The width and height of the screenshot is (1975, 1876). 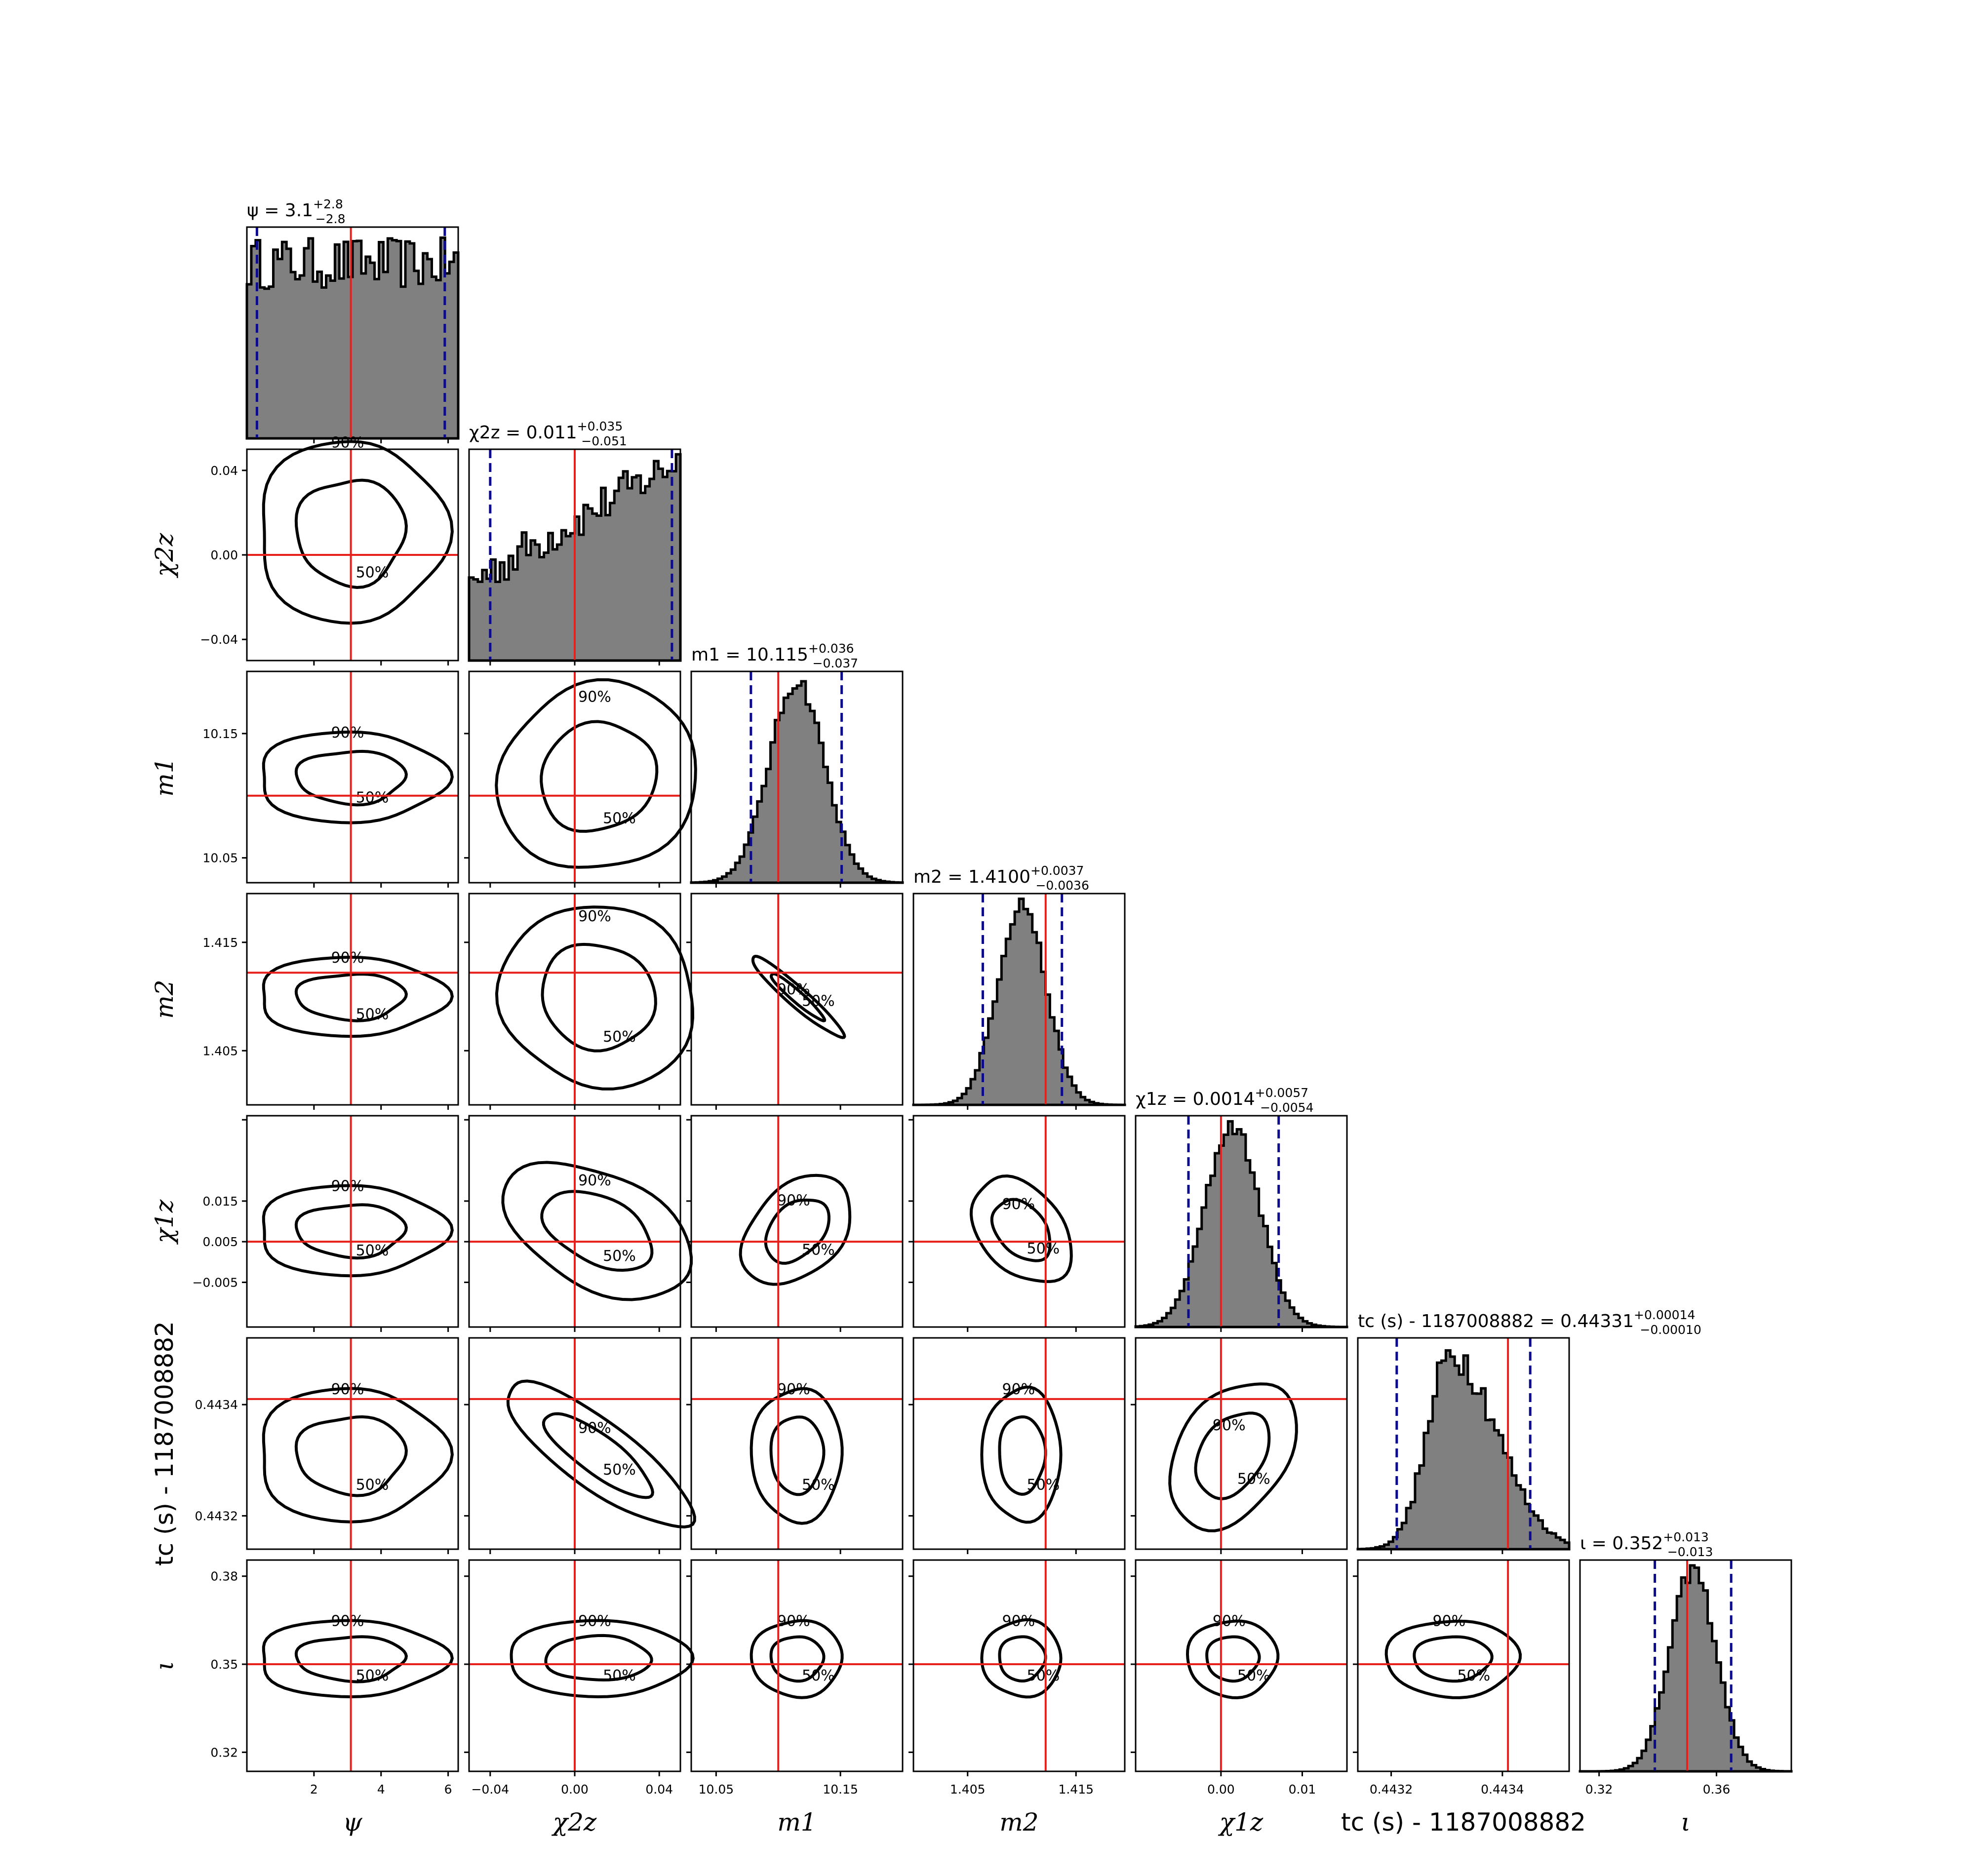 What do you see at coordinates (220, 1242) in the screenshot?
I see `y-tick-label: 0.005` at bounding box center [220, 1242].